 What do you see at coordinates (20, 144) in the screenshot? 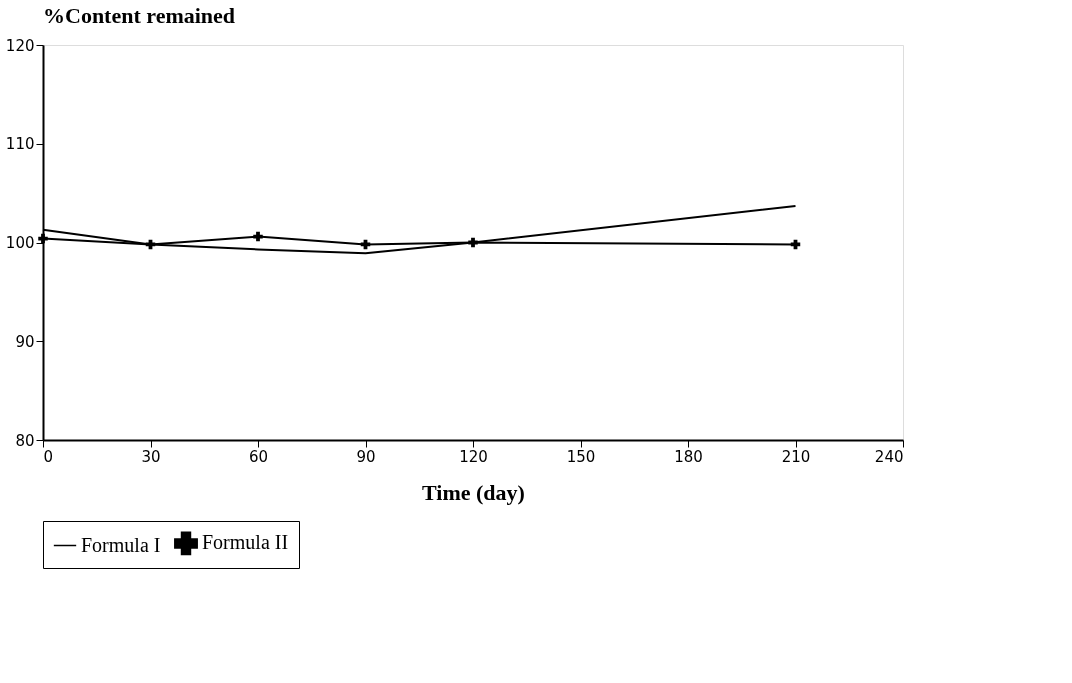
I see `y-tick-label: 110` at bounding box center [20, 144].